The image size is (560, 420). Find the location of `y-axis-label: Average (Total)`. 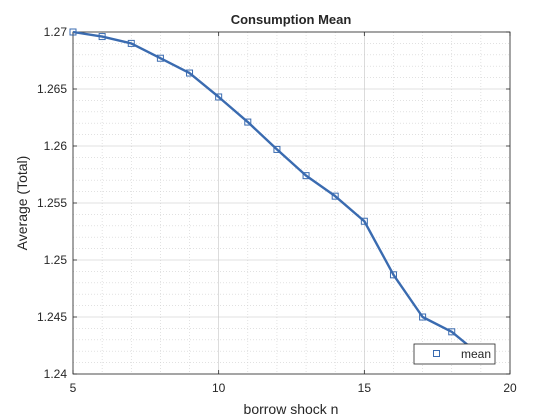

y-axis-label: Average (Total) is located at coordinates (22, 203).